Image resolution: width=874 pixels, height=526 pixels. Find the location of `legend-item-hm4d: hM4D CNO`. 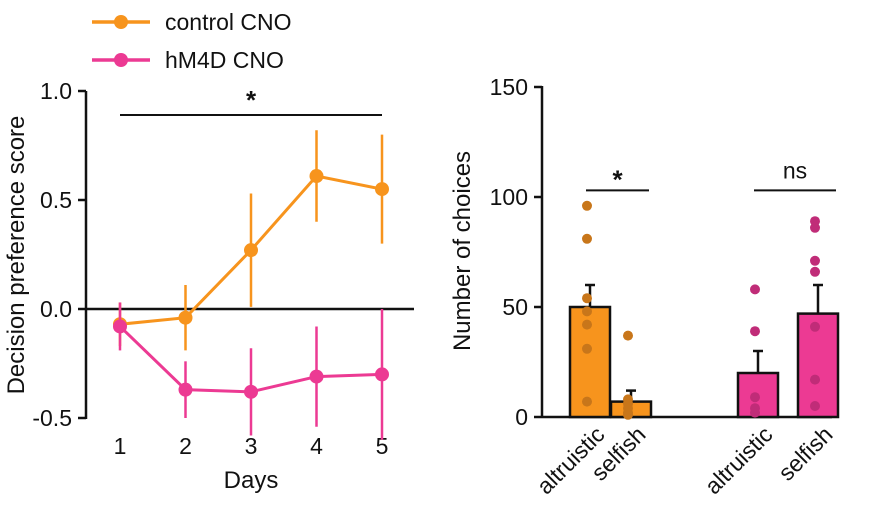

legend-item-hm4d: hM4D CNO is located at coordinates (188, 60).